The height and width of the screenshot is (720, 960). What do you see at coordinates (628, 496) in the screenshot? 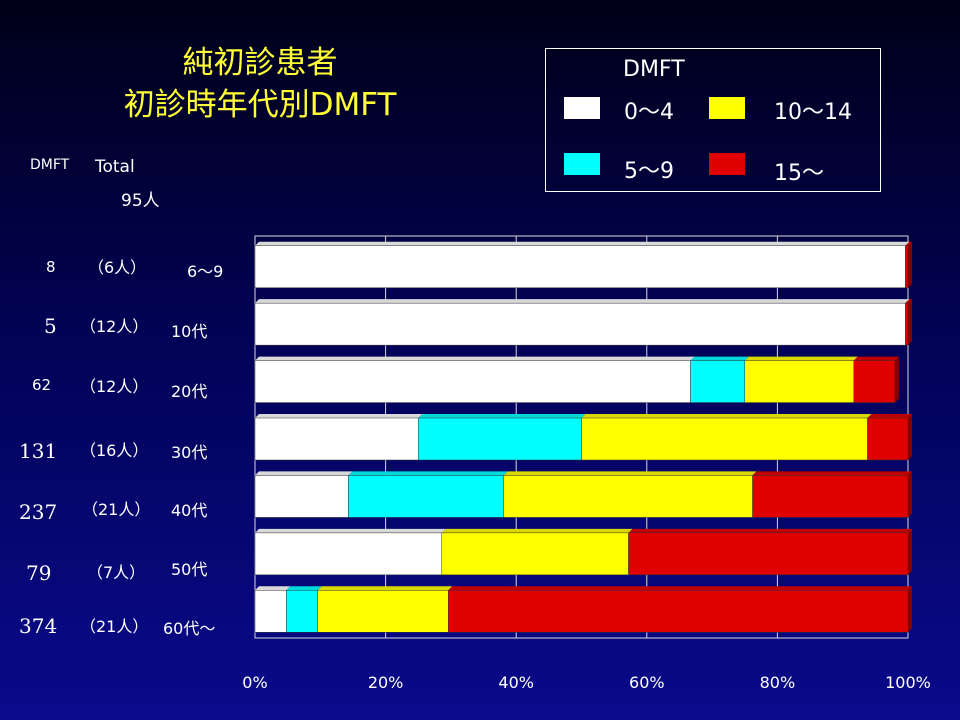
I see `bar-segment-40代-10～14` at bounding box center [628, 496].